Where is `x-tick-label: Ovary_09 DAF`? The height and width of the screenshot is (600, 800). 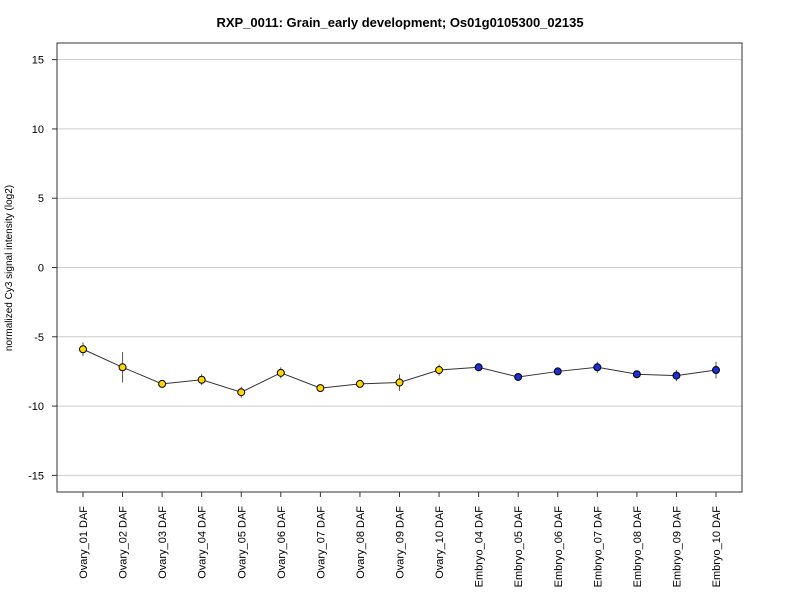 x-tick-label: Ovary_09 DAF is located at coordinates (401, 542).